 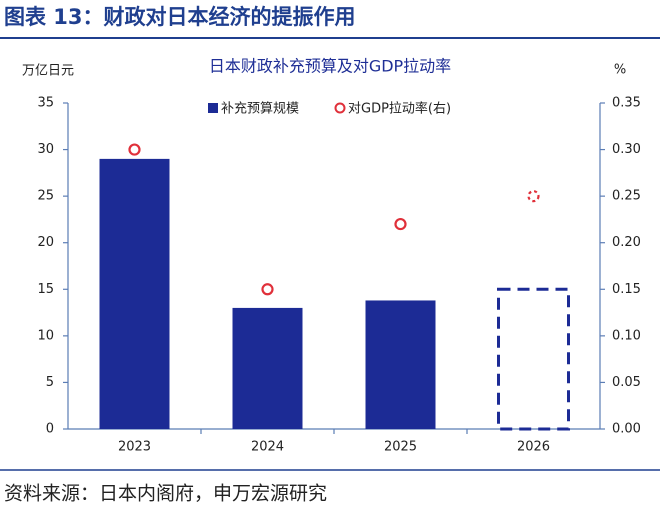 What do you see at coordinates (399, 109) in the screenshot?
I see `legend-label: 对GDP拉动率(右)` at bounding box center [399, 109].